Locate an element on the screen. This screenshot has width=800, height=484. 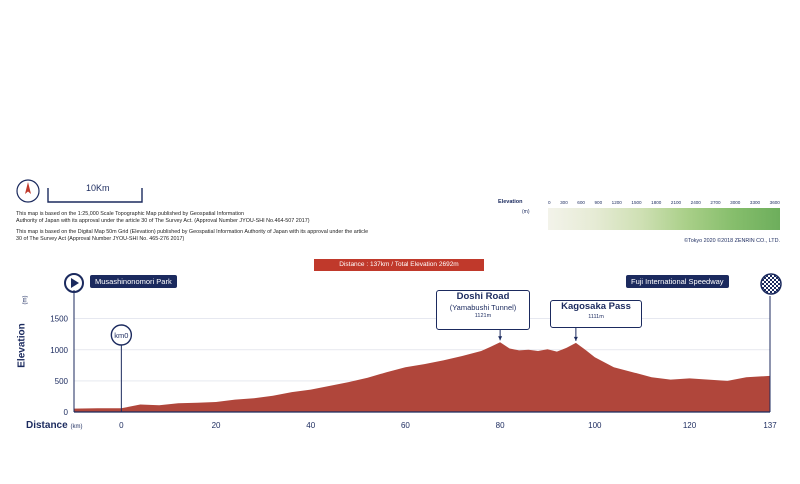
y-axis-label: Elevation is located at coordinates (22, 345).